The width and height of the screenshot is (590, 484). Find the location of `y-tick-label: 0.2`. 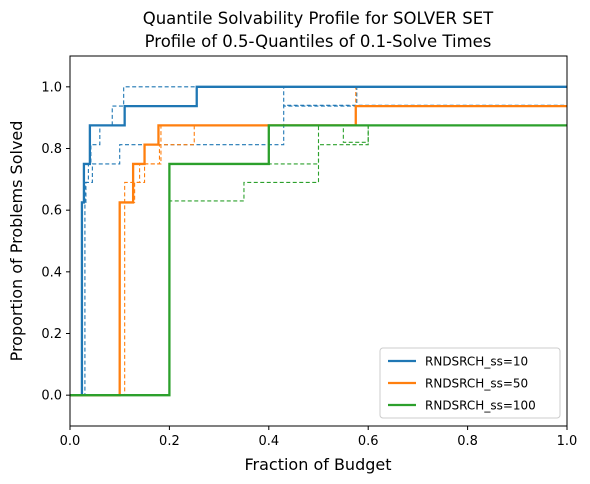

y-tick-label: 0.2 is located at coordinates (51, 334).